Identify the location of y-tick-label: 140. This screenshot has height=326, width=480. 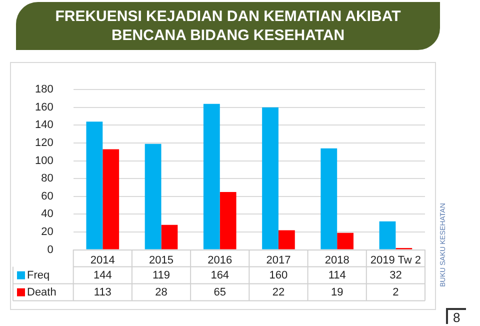
(44, 125).